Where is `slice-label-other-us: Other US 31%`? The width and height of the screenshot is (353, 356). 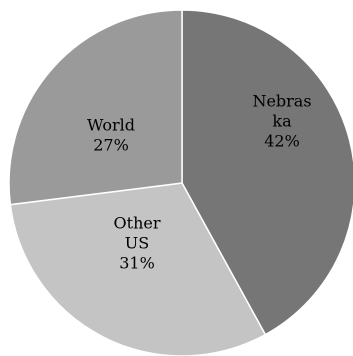 slice-label-other-us: Other US 31% is located at coordinates (137, 243).